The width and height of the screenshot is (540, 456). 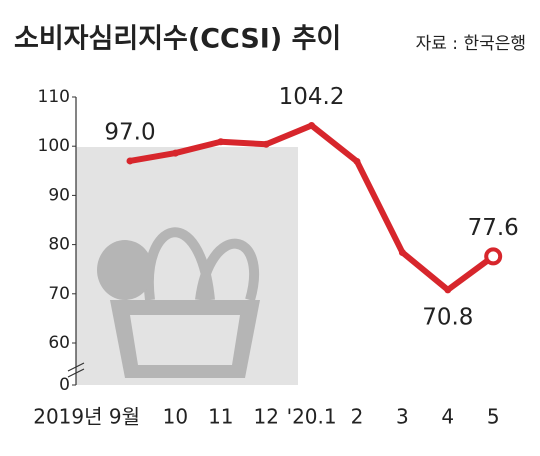 What do you see at coordinates (59, 245) in the screenshot?
I see `y-tick-label: 80` at bounding box center [59, 245].